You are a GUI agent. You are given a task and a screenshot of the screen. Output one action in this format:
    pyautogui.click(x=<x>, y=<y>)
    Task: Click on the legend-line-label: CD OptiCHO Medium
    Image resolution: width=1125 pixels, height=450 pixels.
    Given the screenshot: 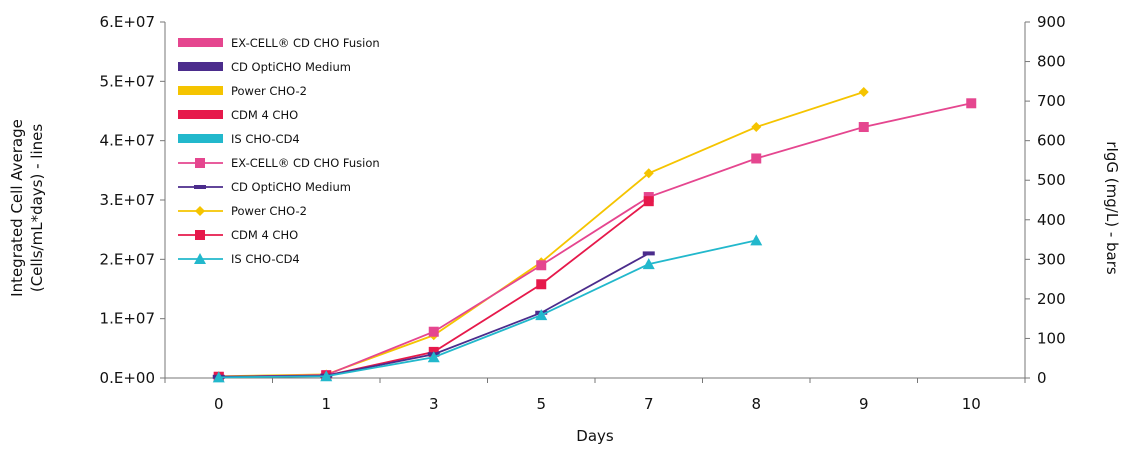 What is the action you would take?
    pyautogui.click(x=291, y=187)
    